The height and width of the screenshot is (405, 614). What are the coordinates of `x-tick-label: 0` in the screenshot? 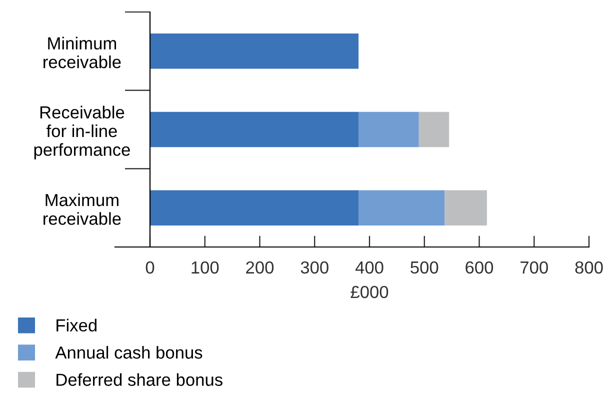 It's located at (150, 267).